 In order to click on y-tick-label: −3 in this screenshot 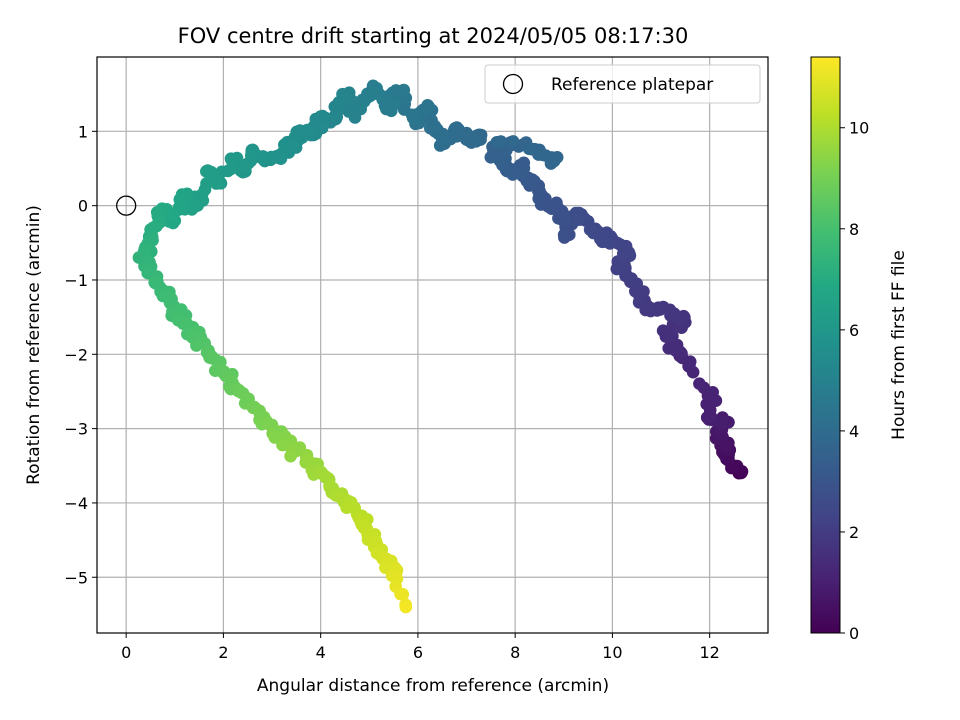, I will do `click(76, 429)`.